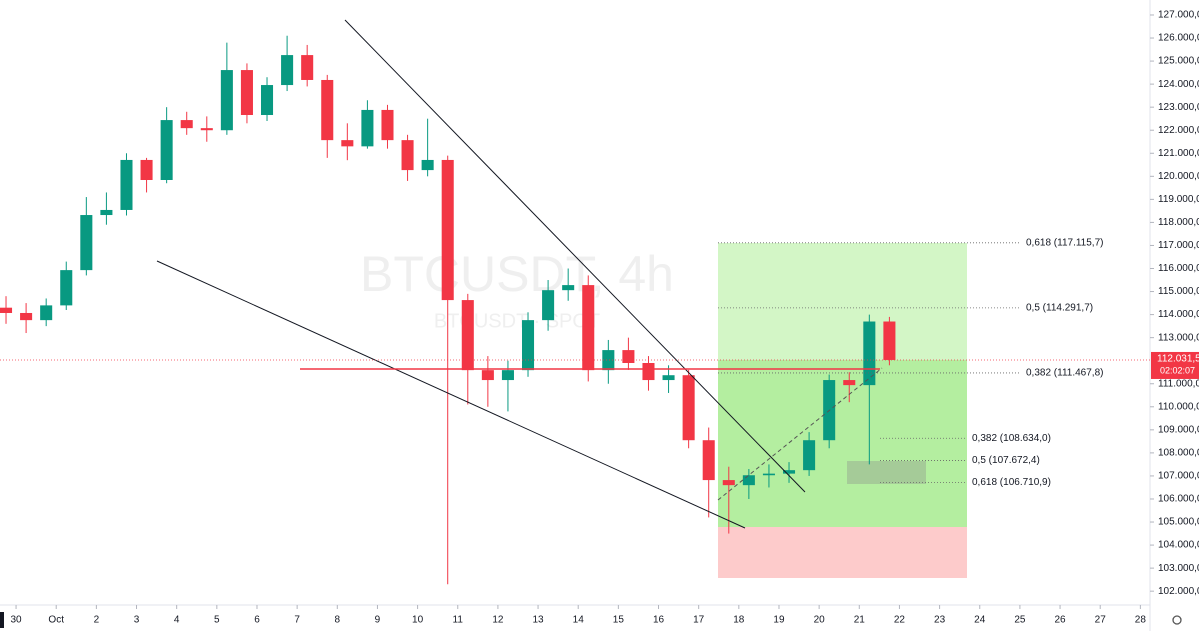 The height and width of the screenshot is (631, 1199). Describe the element at coordinates (659, 620) in the screenshot. I see `x-tick-label: 16` at that location.